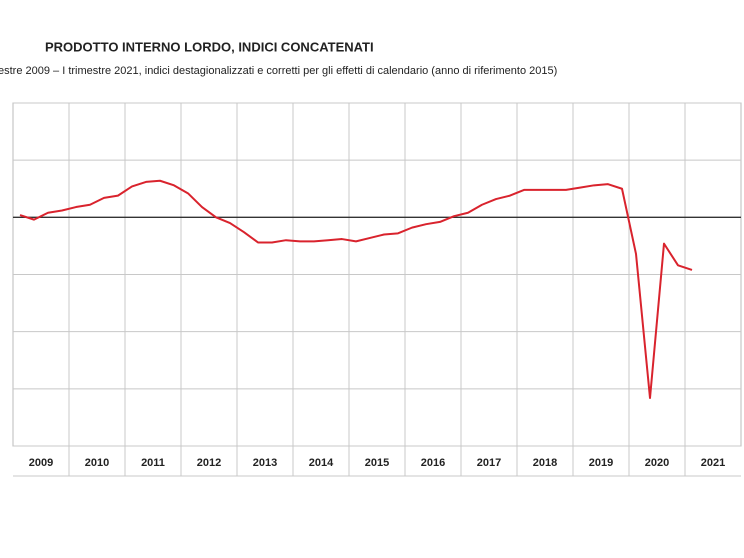 Image resolution: width=744 pixels, height=558 pixels. I want to click on x-tick-label: 2016, so click(433, 463).